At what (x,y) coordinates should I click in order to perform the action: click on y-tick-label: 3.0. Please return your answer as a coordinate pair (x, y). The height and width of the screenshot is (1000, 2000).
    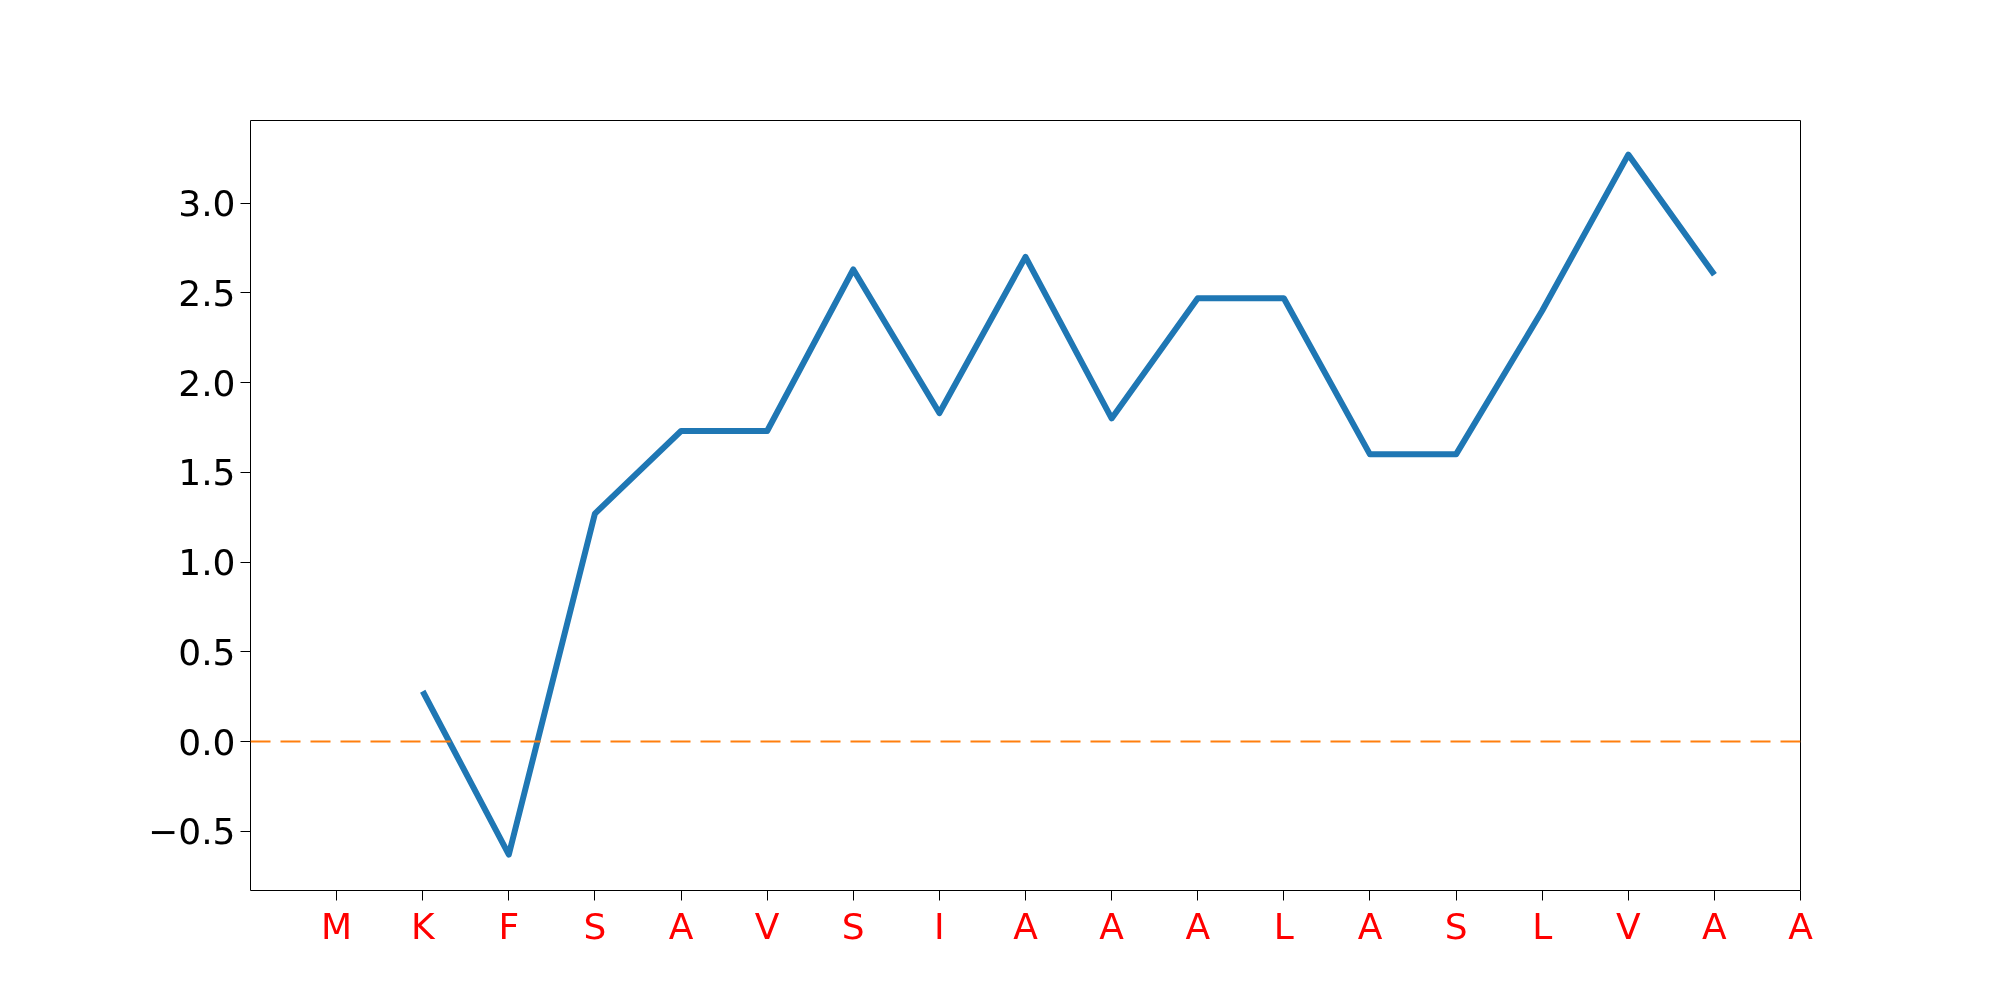
    Looking at the image, I should click on (207, 204).